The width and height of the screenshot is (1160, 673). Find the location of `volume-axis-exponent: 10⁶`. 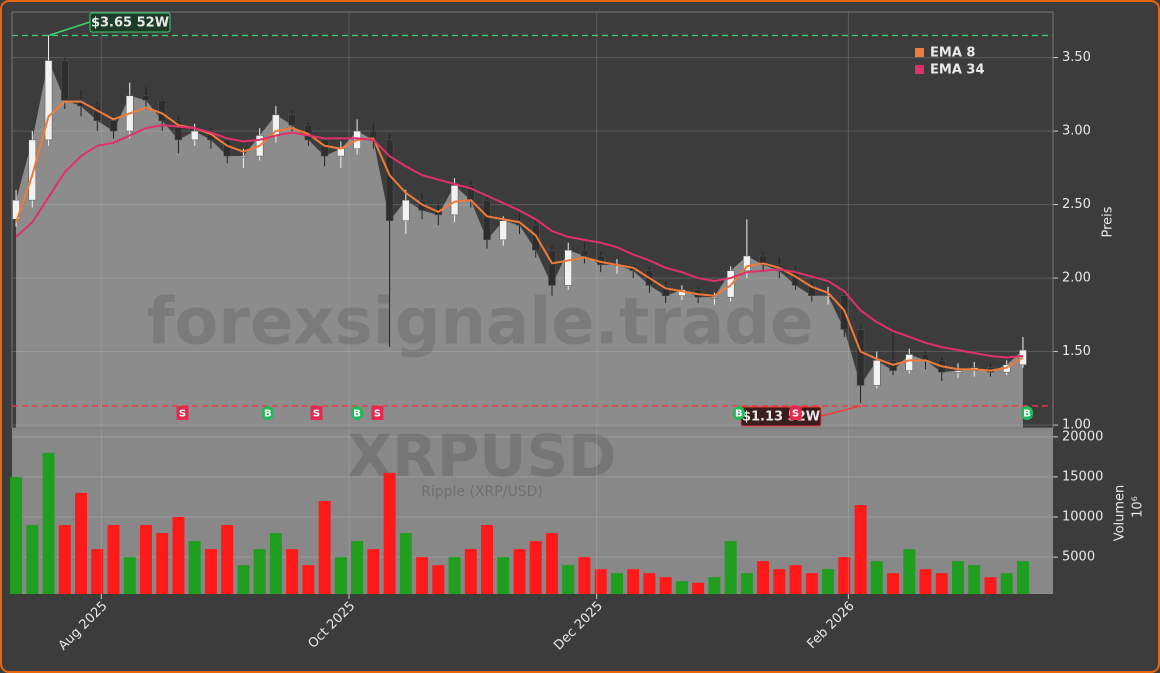

volume-axis-exponent: 10⁶ is located at coordinates (1138, 507).